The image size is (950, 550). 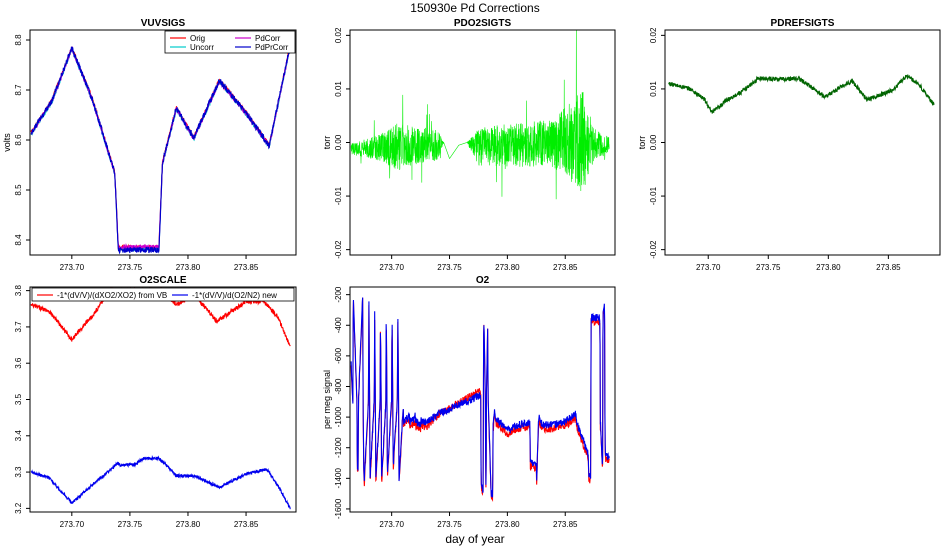 What do you see at coordinates (18, 436) in the screenshot?
I see `y-tick-label: 3.4` at bounding box center [18, 436].